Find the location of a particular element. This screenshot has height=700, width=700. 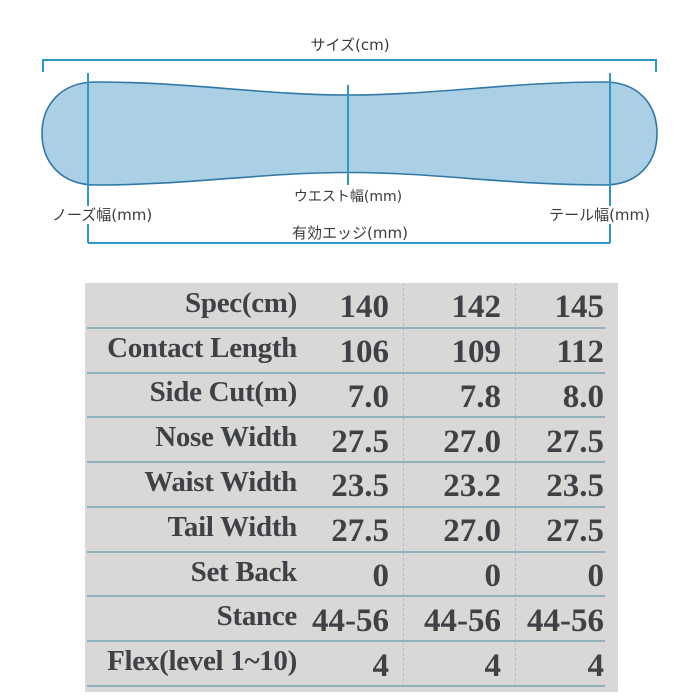

table-row-tail-width: Tail Width 27.5 27.0 27.5 is located at coordinates (351, 530).